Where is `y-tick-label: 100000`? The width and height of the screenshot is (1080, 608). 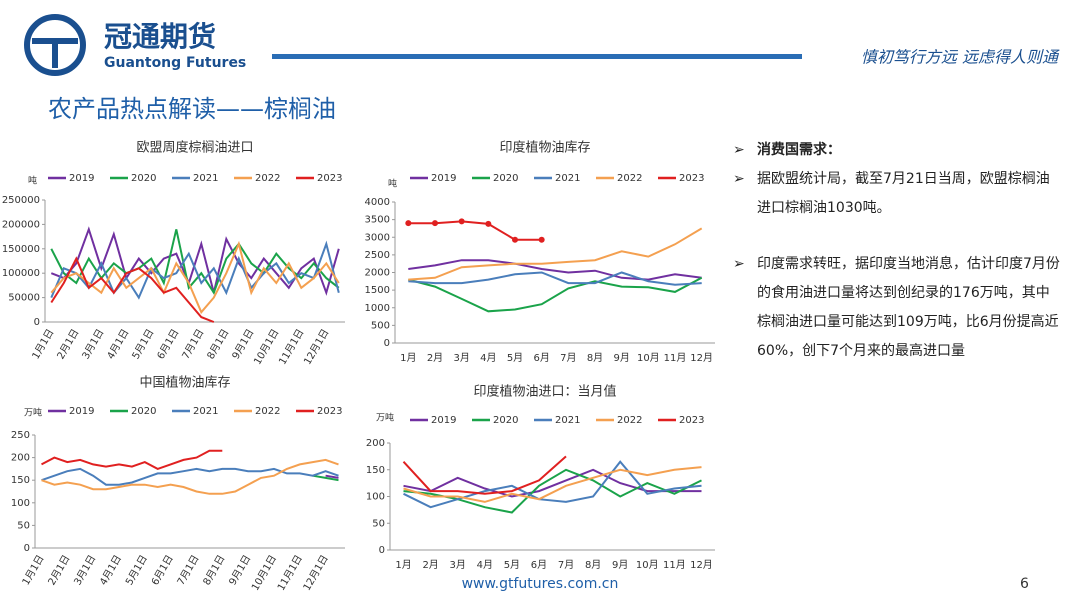 y-tick-label: 100000 is located at coordinates (21, 273).